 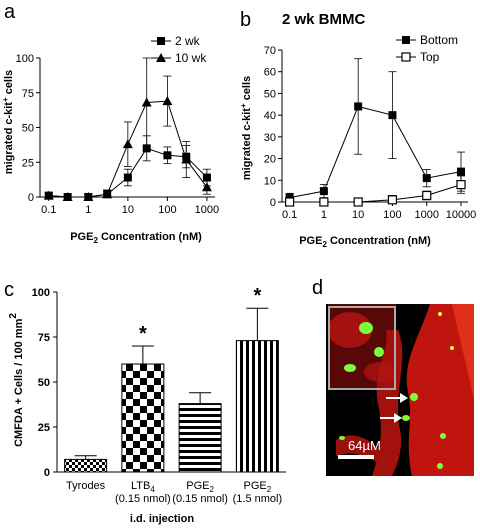 I want to click on panel-c-x-tick-label-line2: (1.5 nmol), so click(x=258, y=499).